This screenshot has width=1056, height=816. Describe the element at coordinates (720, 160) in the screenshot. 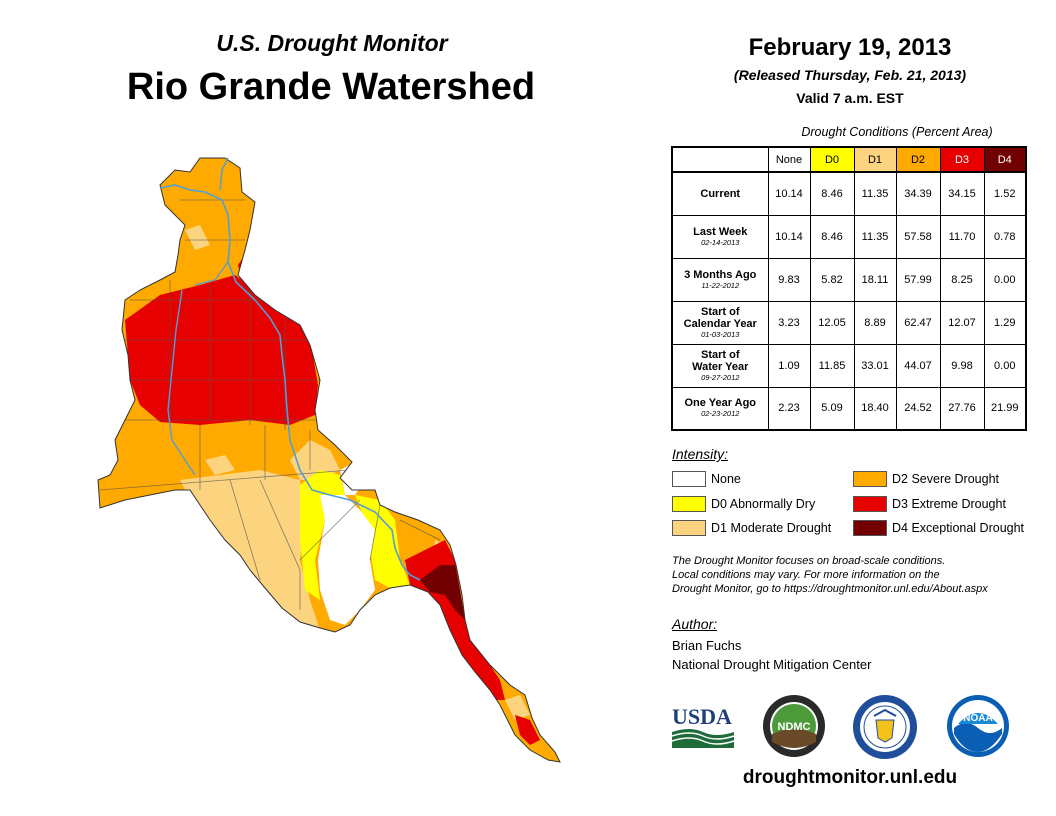

I see `table-corner-cell` at that location.